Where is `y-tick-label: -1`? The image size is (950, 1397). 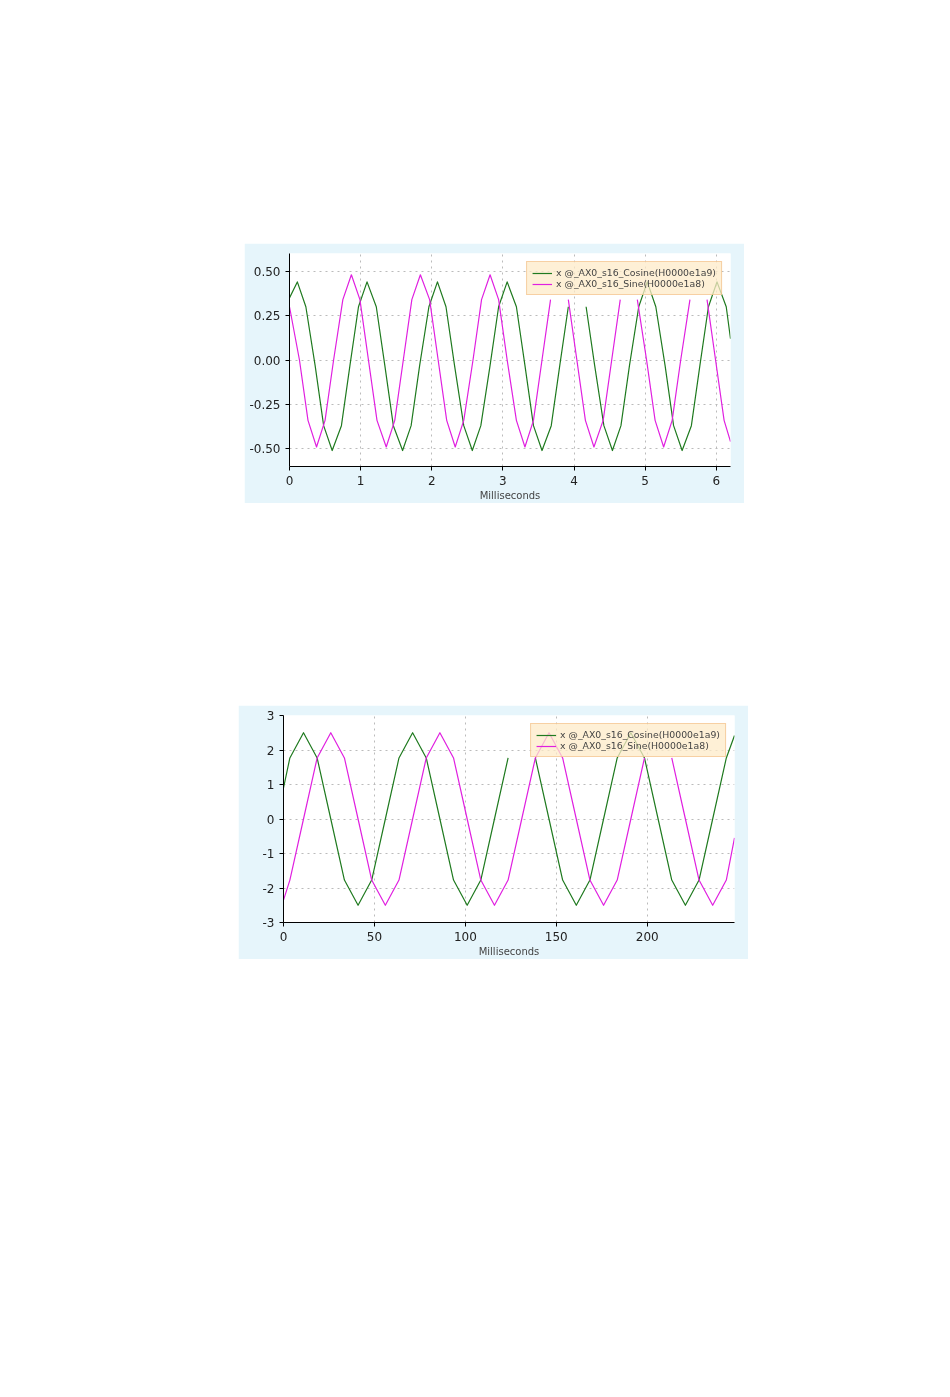
y-tick-label: -1 is located at coordinates (268, 854).